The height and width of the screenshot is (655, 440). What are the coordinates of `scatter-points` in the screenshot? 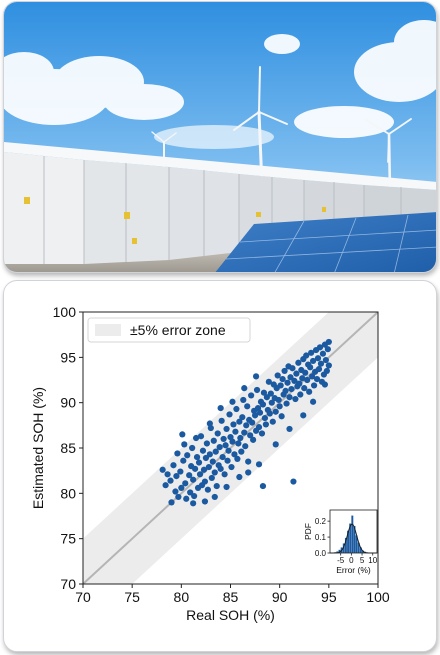 It's located at (245, 422).